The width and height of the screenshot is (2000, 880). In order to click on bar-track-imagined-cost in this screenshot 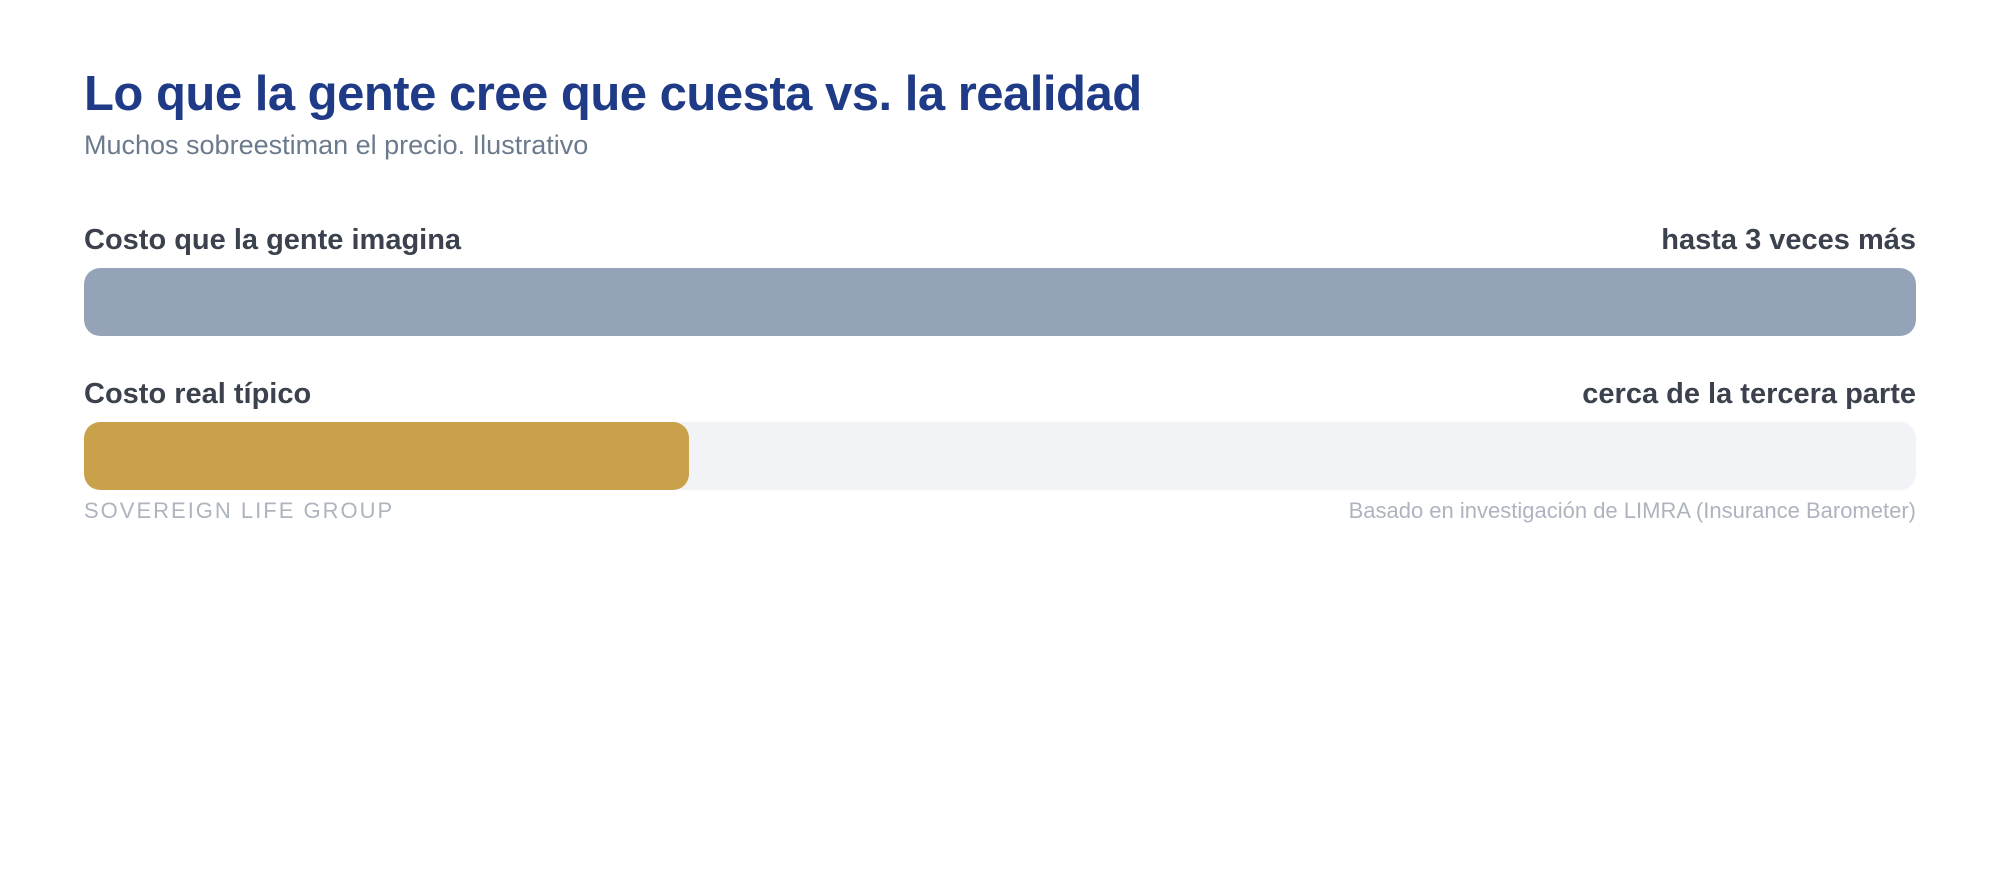, I will do `click(1000, 302)`.